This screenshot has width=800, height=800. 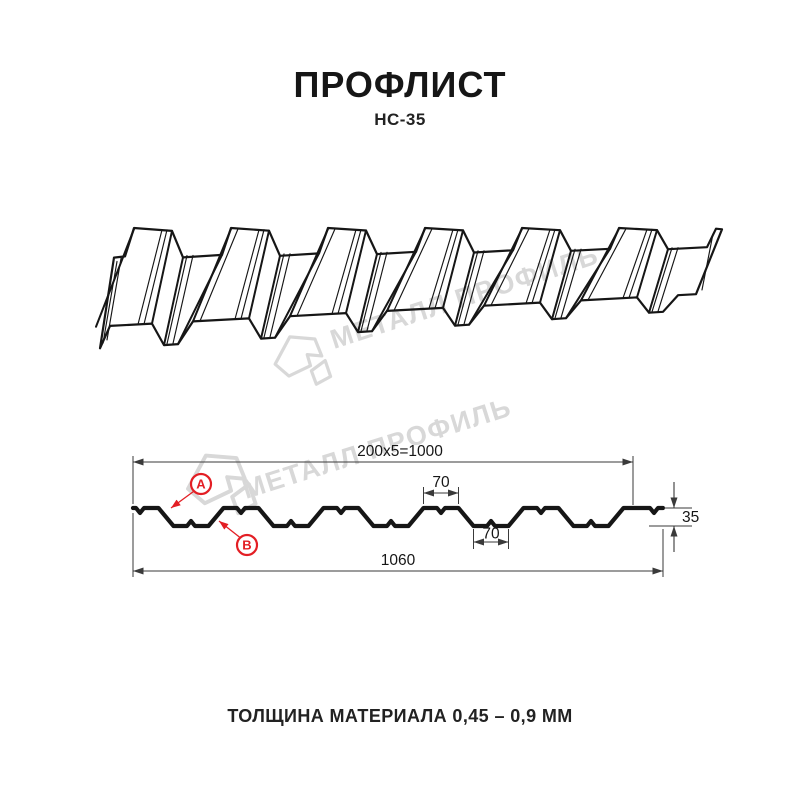 I want to click on marker-a-label: A, so click(x=201, y=484).